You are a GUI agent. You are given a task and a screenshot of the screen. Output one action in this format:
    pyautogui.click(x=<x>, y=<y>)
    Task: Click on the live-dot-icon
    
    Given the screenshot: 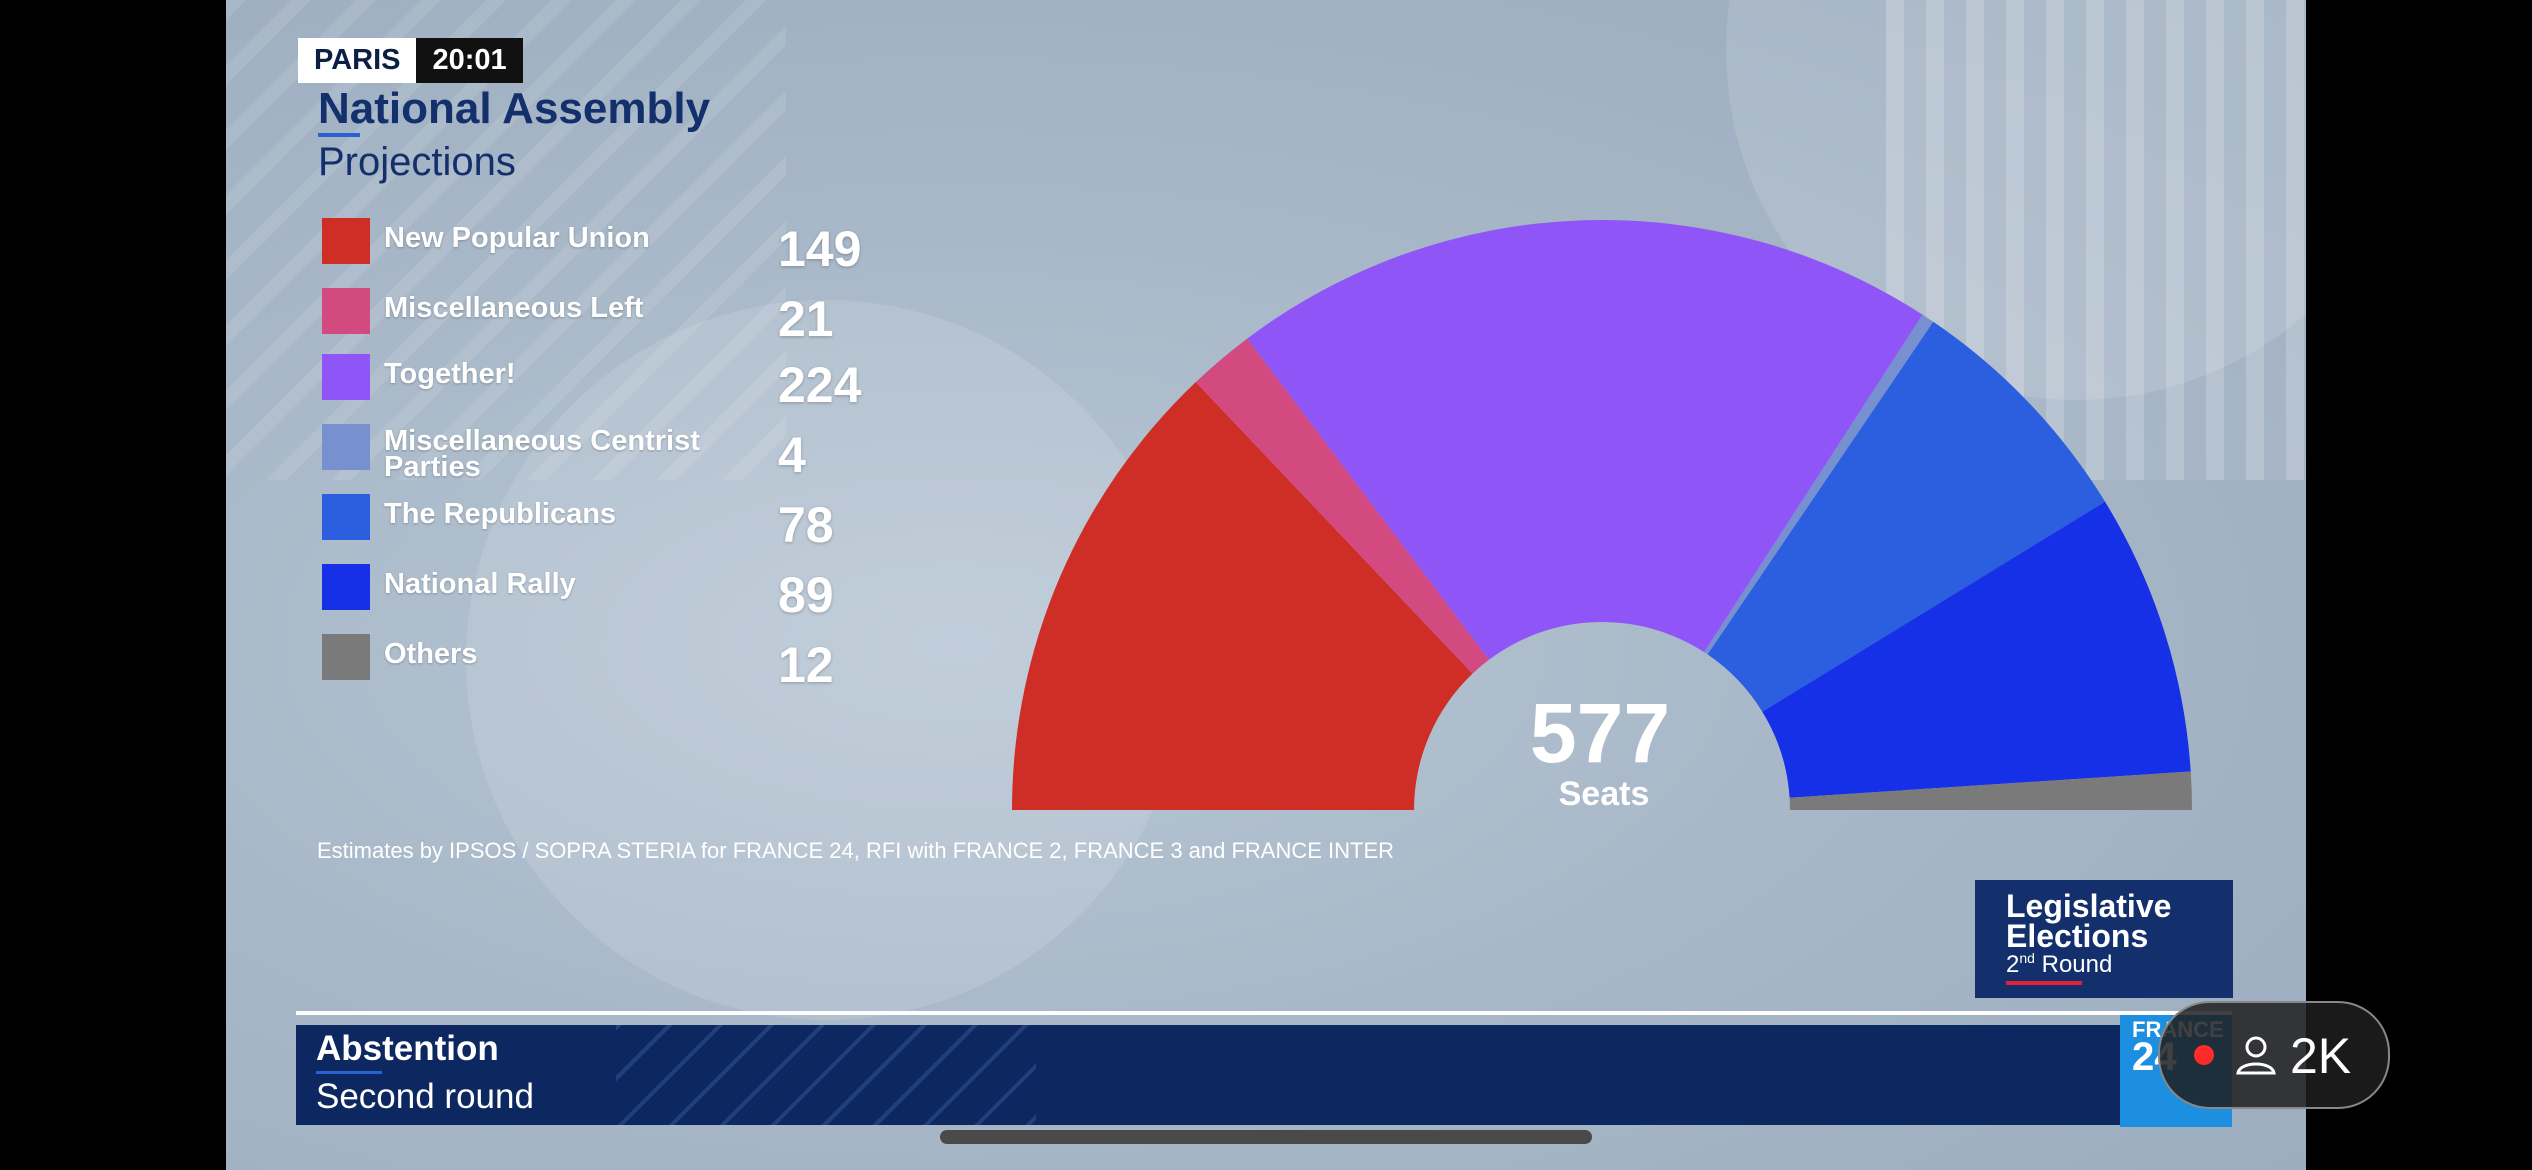 What is the action you would take?
    pyautogui.click(x=2204, y=1055)
    